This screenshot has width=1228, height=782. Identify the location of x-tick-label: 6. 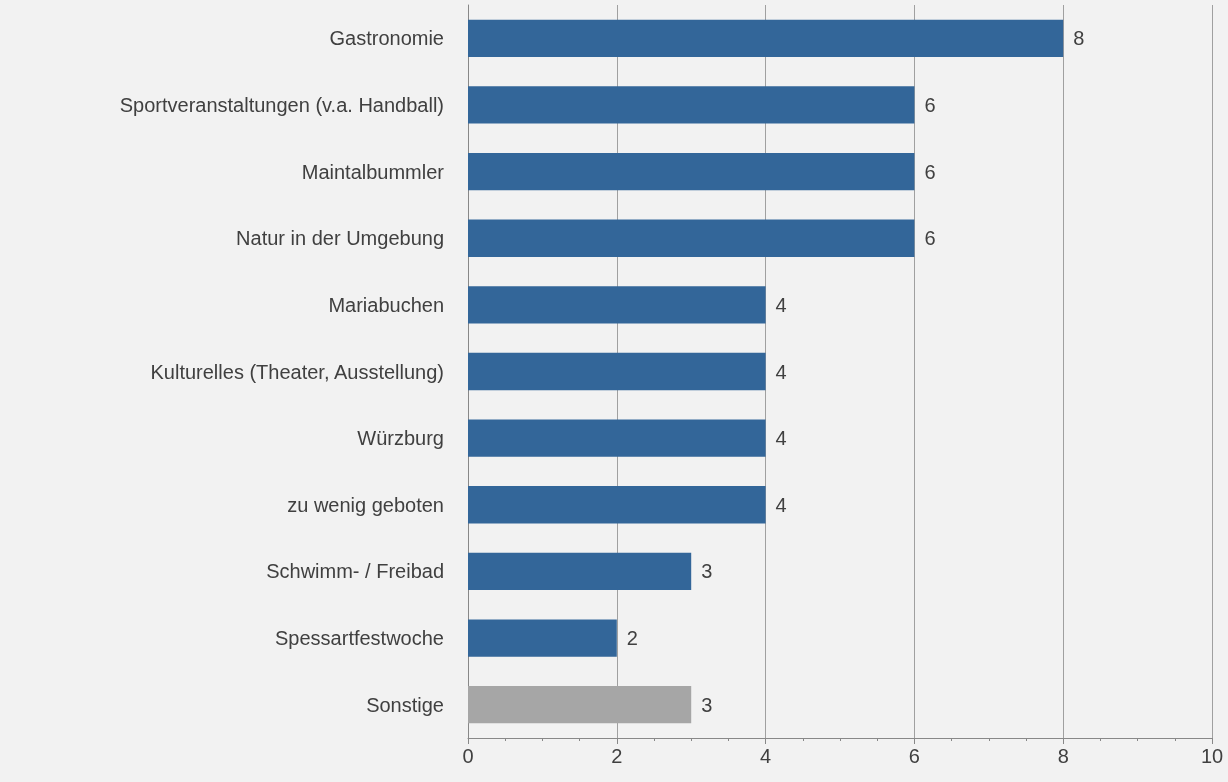
(914, 756).